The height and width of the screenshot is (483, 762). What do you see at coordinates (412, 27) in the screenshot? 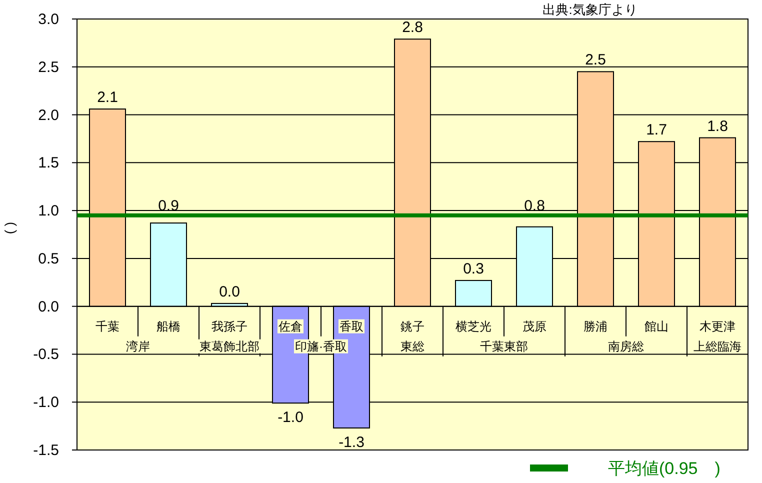
I see `data-label: 2.8` at bounding box center [412, 27].